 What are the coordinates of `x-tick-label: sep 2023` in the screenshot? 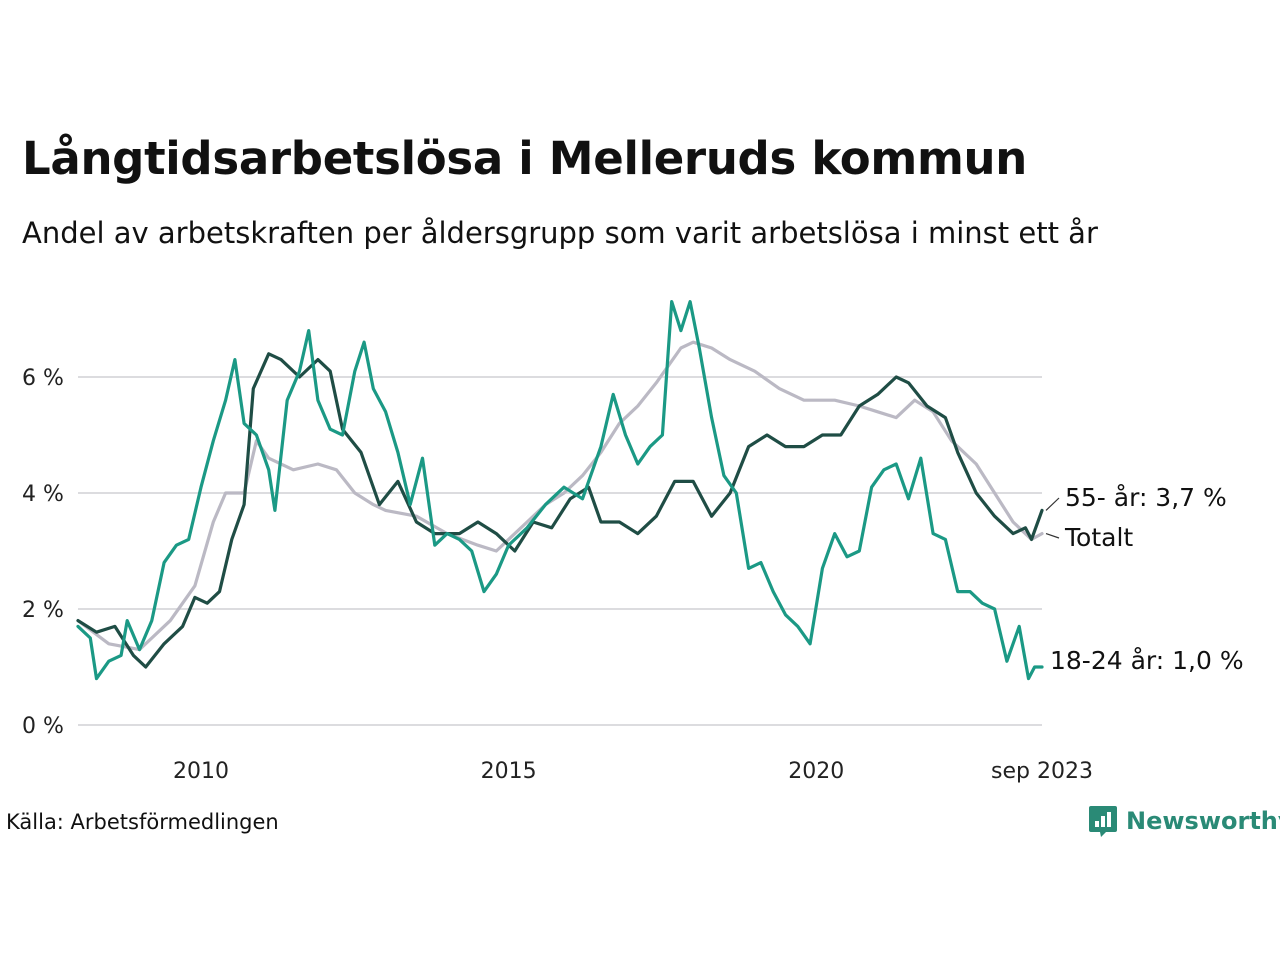 It's located at (1042, 771).